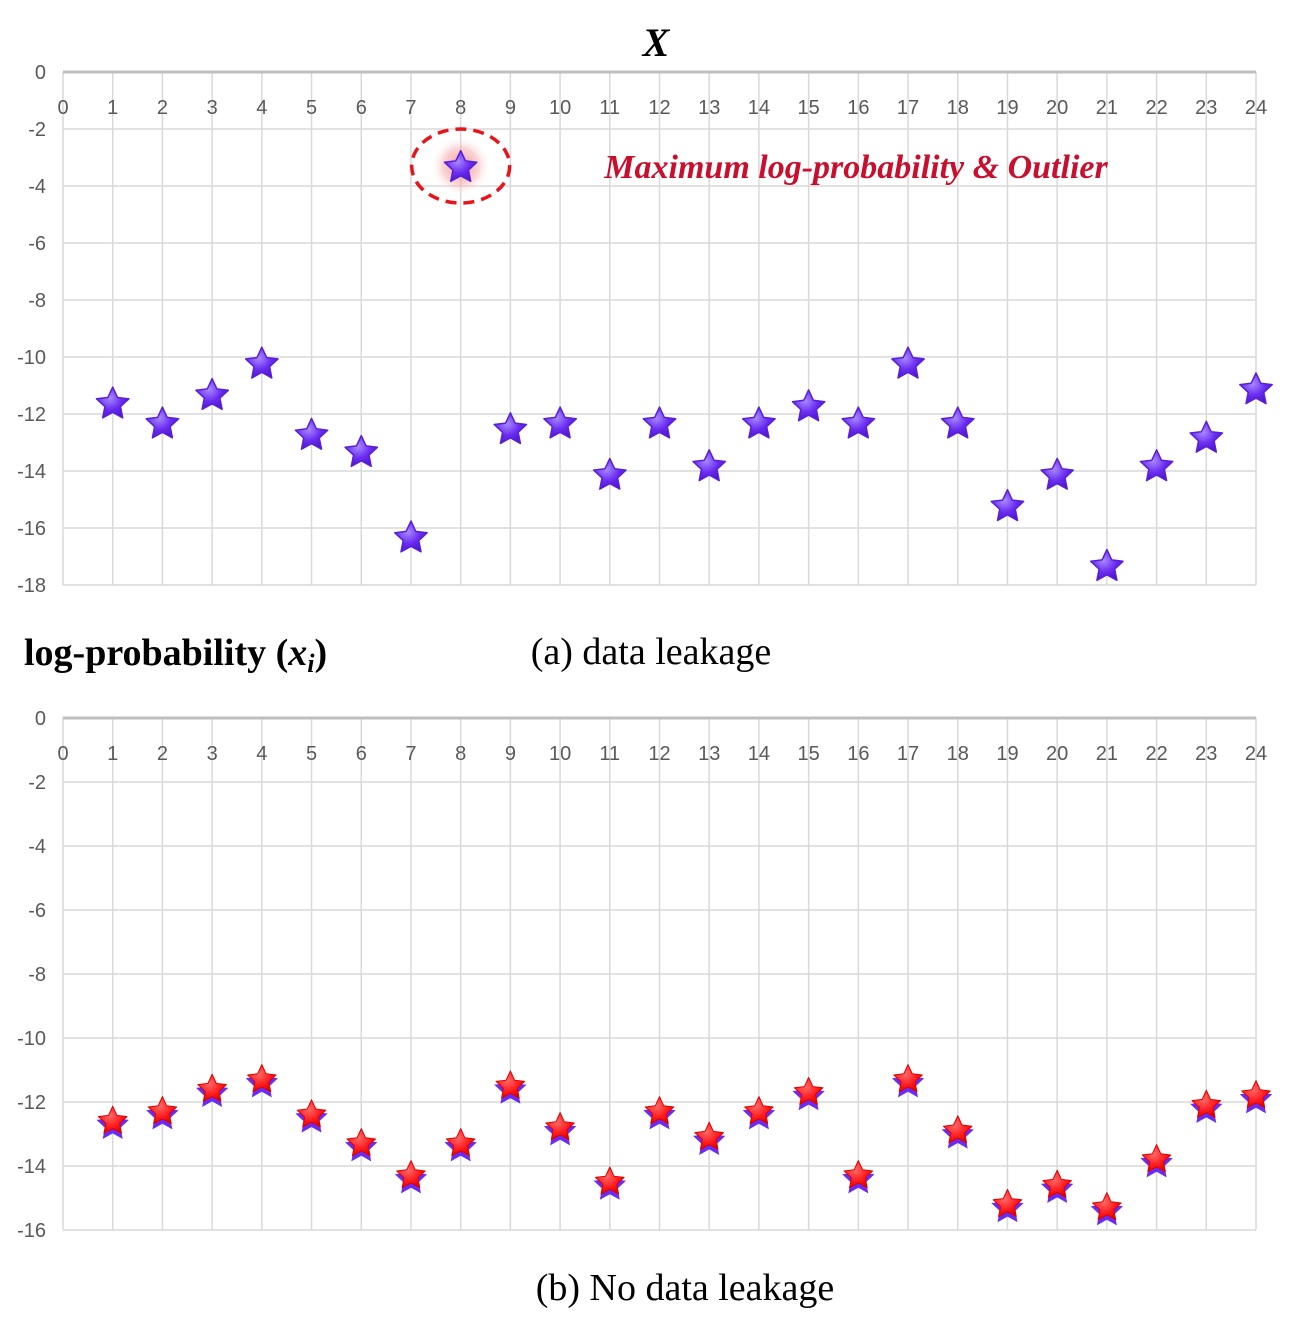  What do you see at coordinates (1256, 754) in the screenshot?
I see `x-tick-label: 24` at bounding box center [1256, 754].